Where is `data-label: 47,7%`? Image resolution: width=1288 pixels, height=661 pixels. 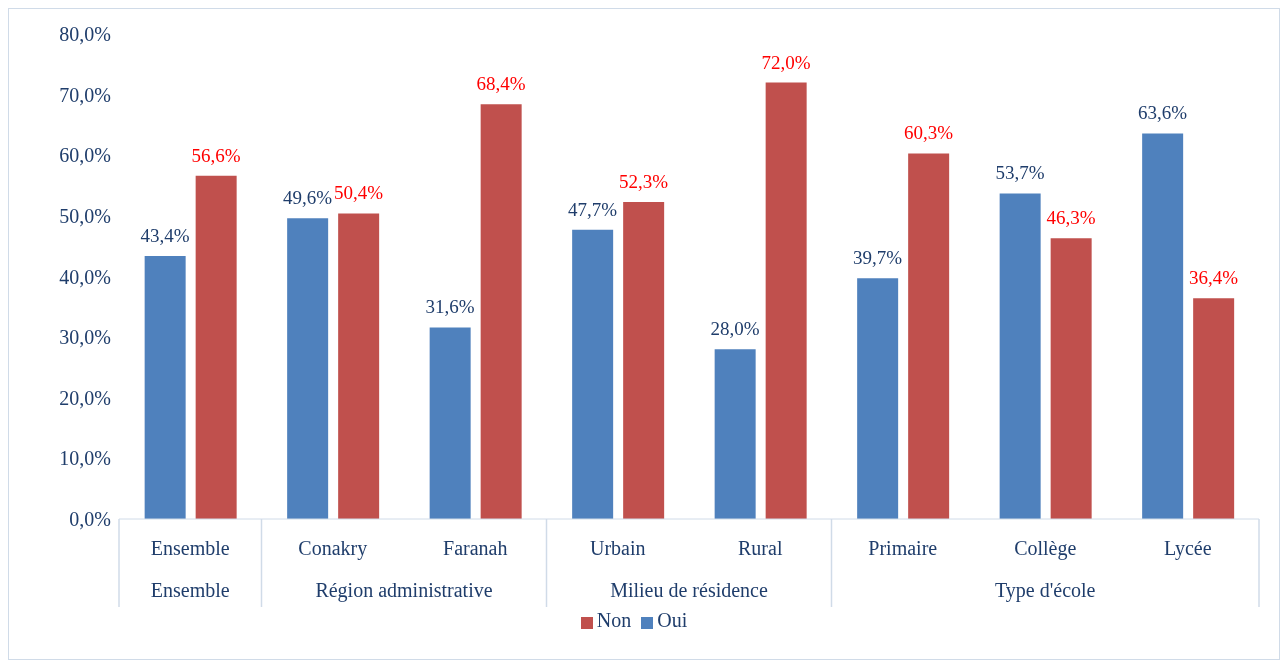
data-label: 47,7% is located at coordinates (593, 209).